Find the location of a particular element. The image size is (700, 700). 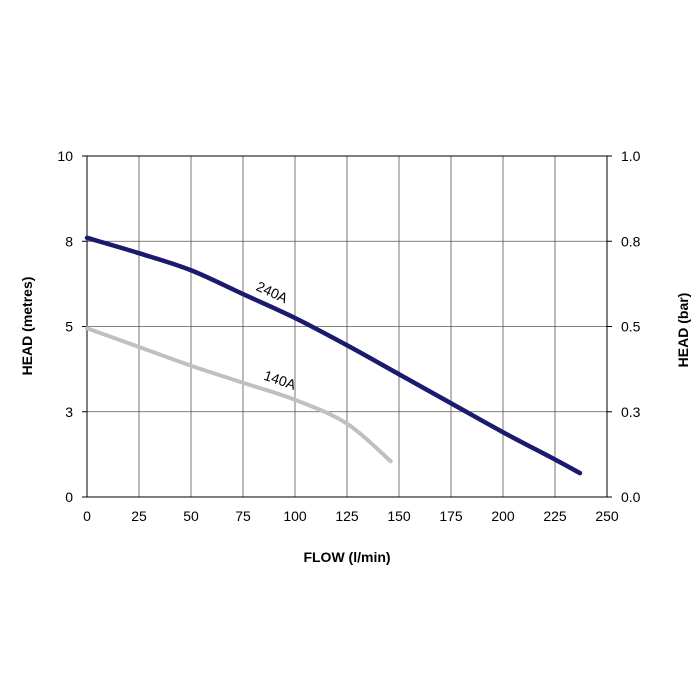

y2-tick-label: 1.0 is located at coordinates (631, 156).